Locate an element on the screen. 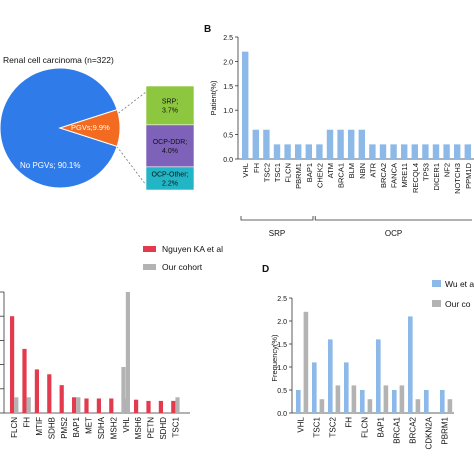 The height and width of the screenshot is (474, 474). x-tick-label-blm: BLM is located at coordinates (351, 170).